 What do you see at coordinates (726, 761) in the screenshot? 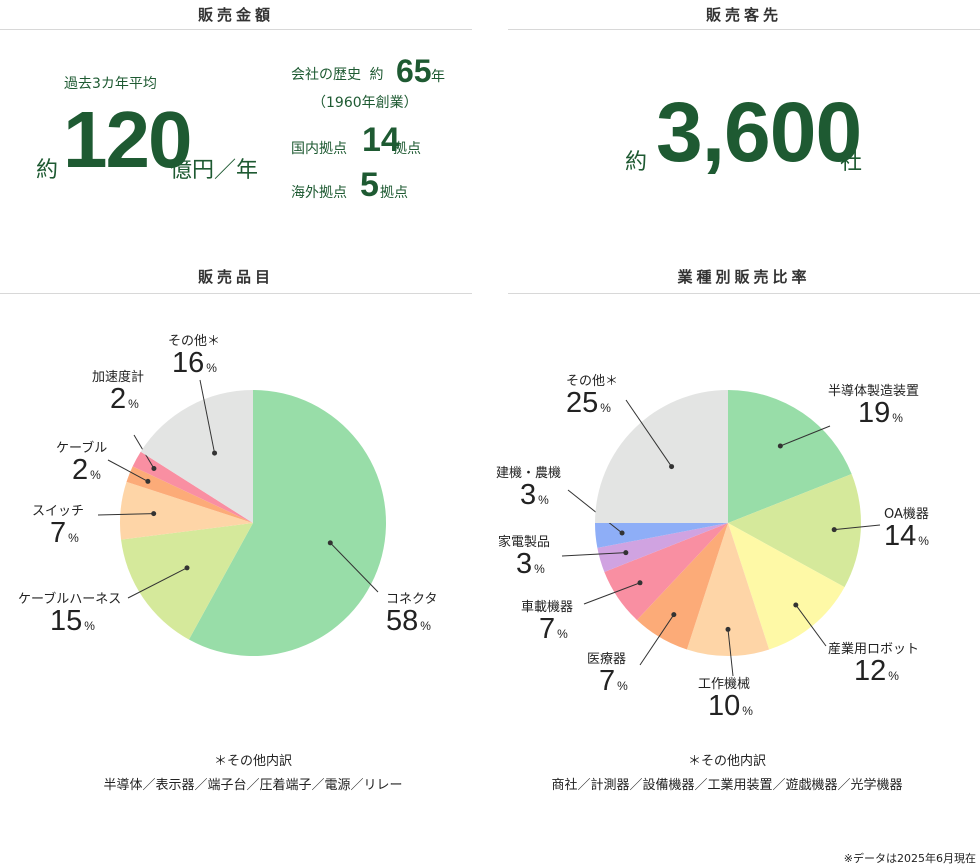
I see `industries-note-title: ＊その他内訳` at bounding box center [726, 761].